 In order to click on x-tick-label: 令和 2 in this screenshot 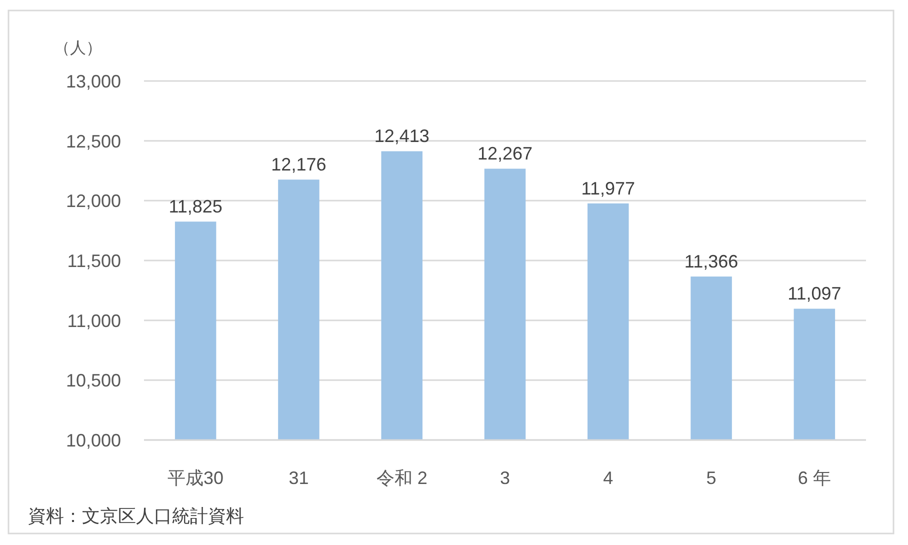, I will do `click(402, 478)`.